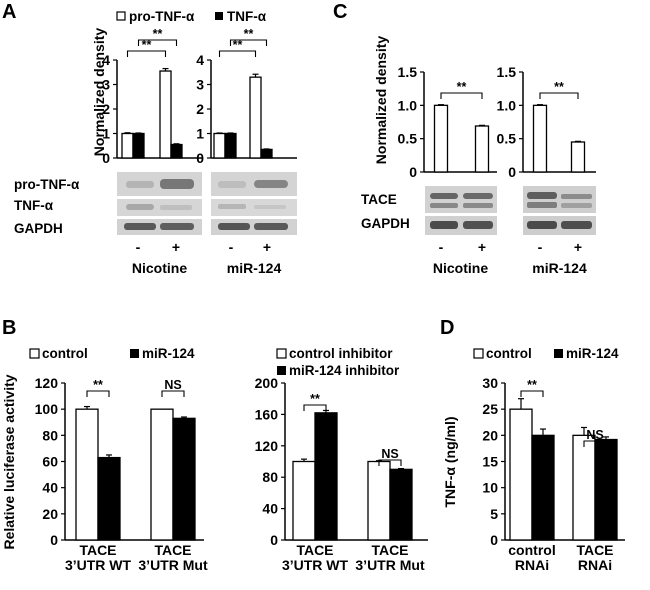 This screenshot has width=650, height=590. I want to click on blot-label-gapdh-c: GAPDH, so click(385, 223).